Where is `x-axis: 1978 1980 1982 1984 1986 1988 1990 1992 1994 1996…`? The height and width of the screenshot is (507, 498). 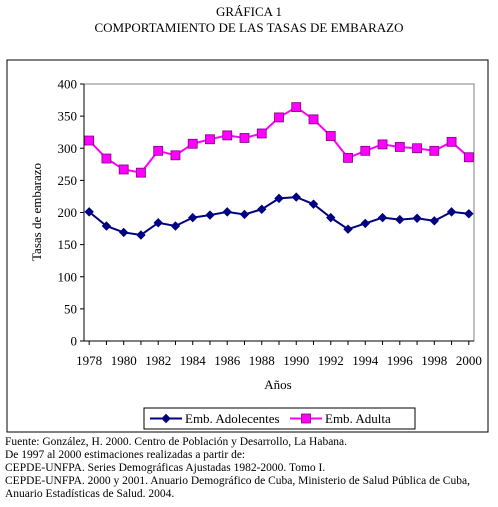
x-axis: 1978 1980 1982 1984 1986 1988 1990 1992 1994 1996… is located at coordinates (279, 354).